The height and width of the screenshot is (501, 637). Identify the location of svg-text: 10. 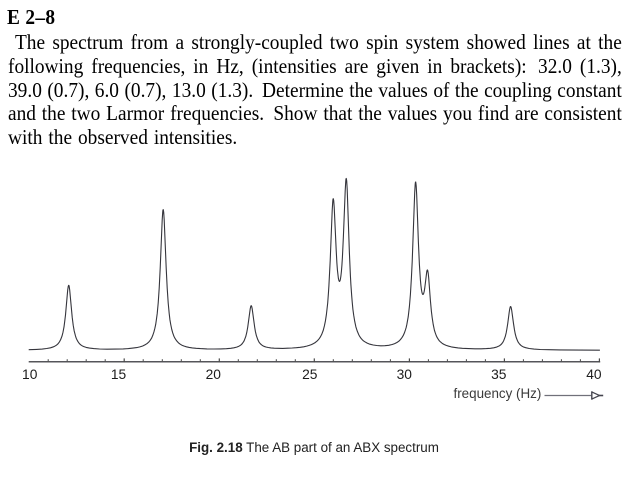
(30, 374).